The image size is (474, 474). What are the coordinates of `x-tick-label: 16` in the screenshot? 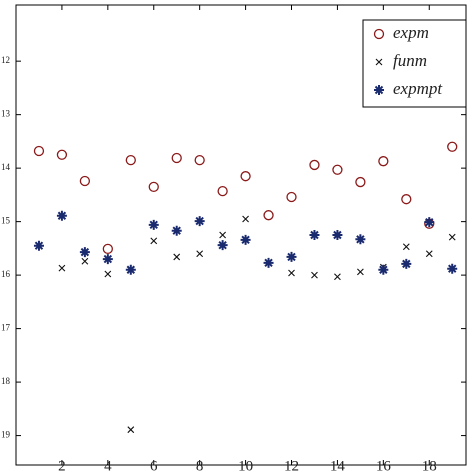 It's located at (384, 466).